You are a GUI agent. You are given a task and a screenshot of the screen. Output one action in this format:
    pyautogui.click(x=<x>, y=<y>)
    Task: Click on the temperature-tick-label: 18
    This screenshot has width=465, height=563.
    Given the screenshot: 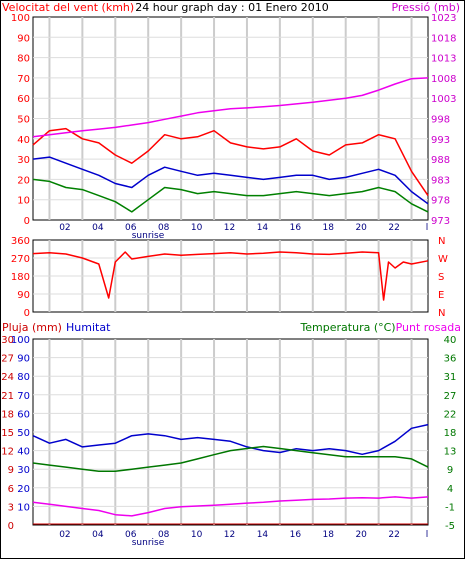 What is the action you would take?
    pyautogui.click(x=450, y=433)
    